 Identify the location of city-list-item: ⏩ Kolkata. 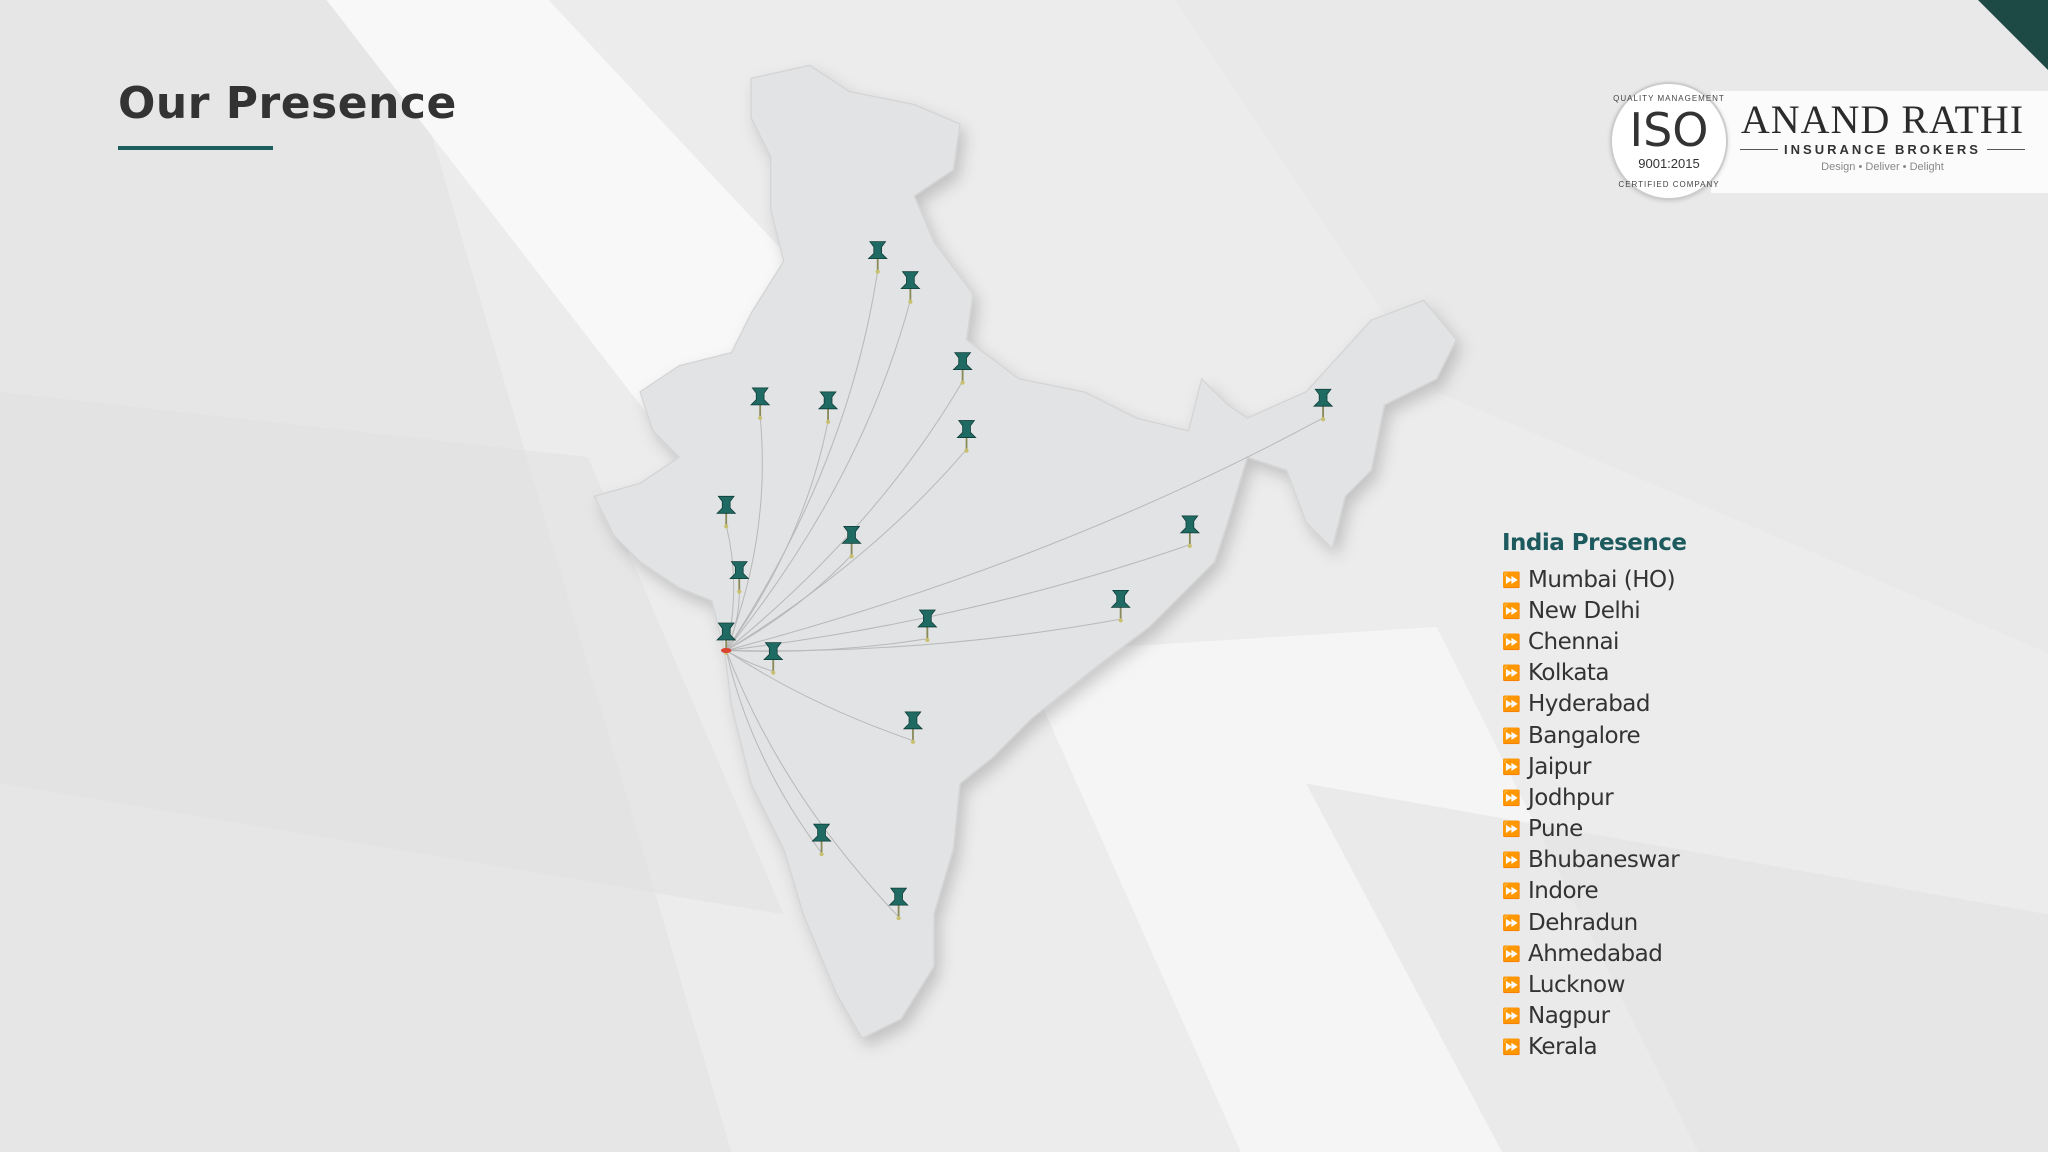
(1594, 673).